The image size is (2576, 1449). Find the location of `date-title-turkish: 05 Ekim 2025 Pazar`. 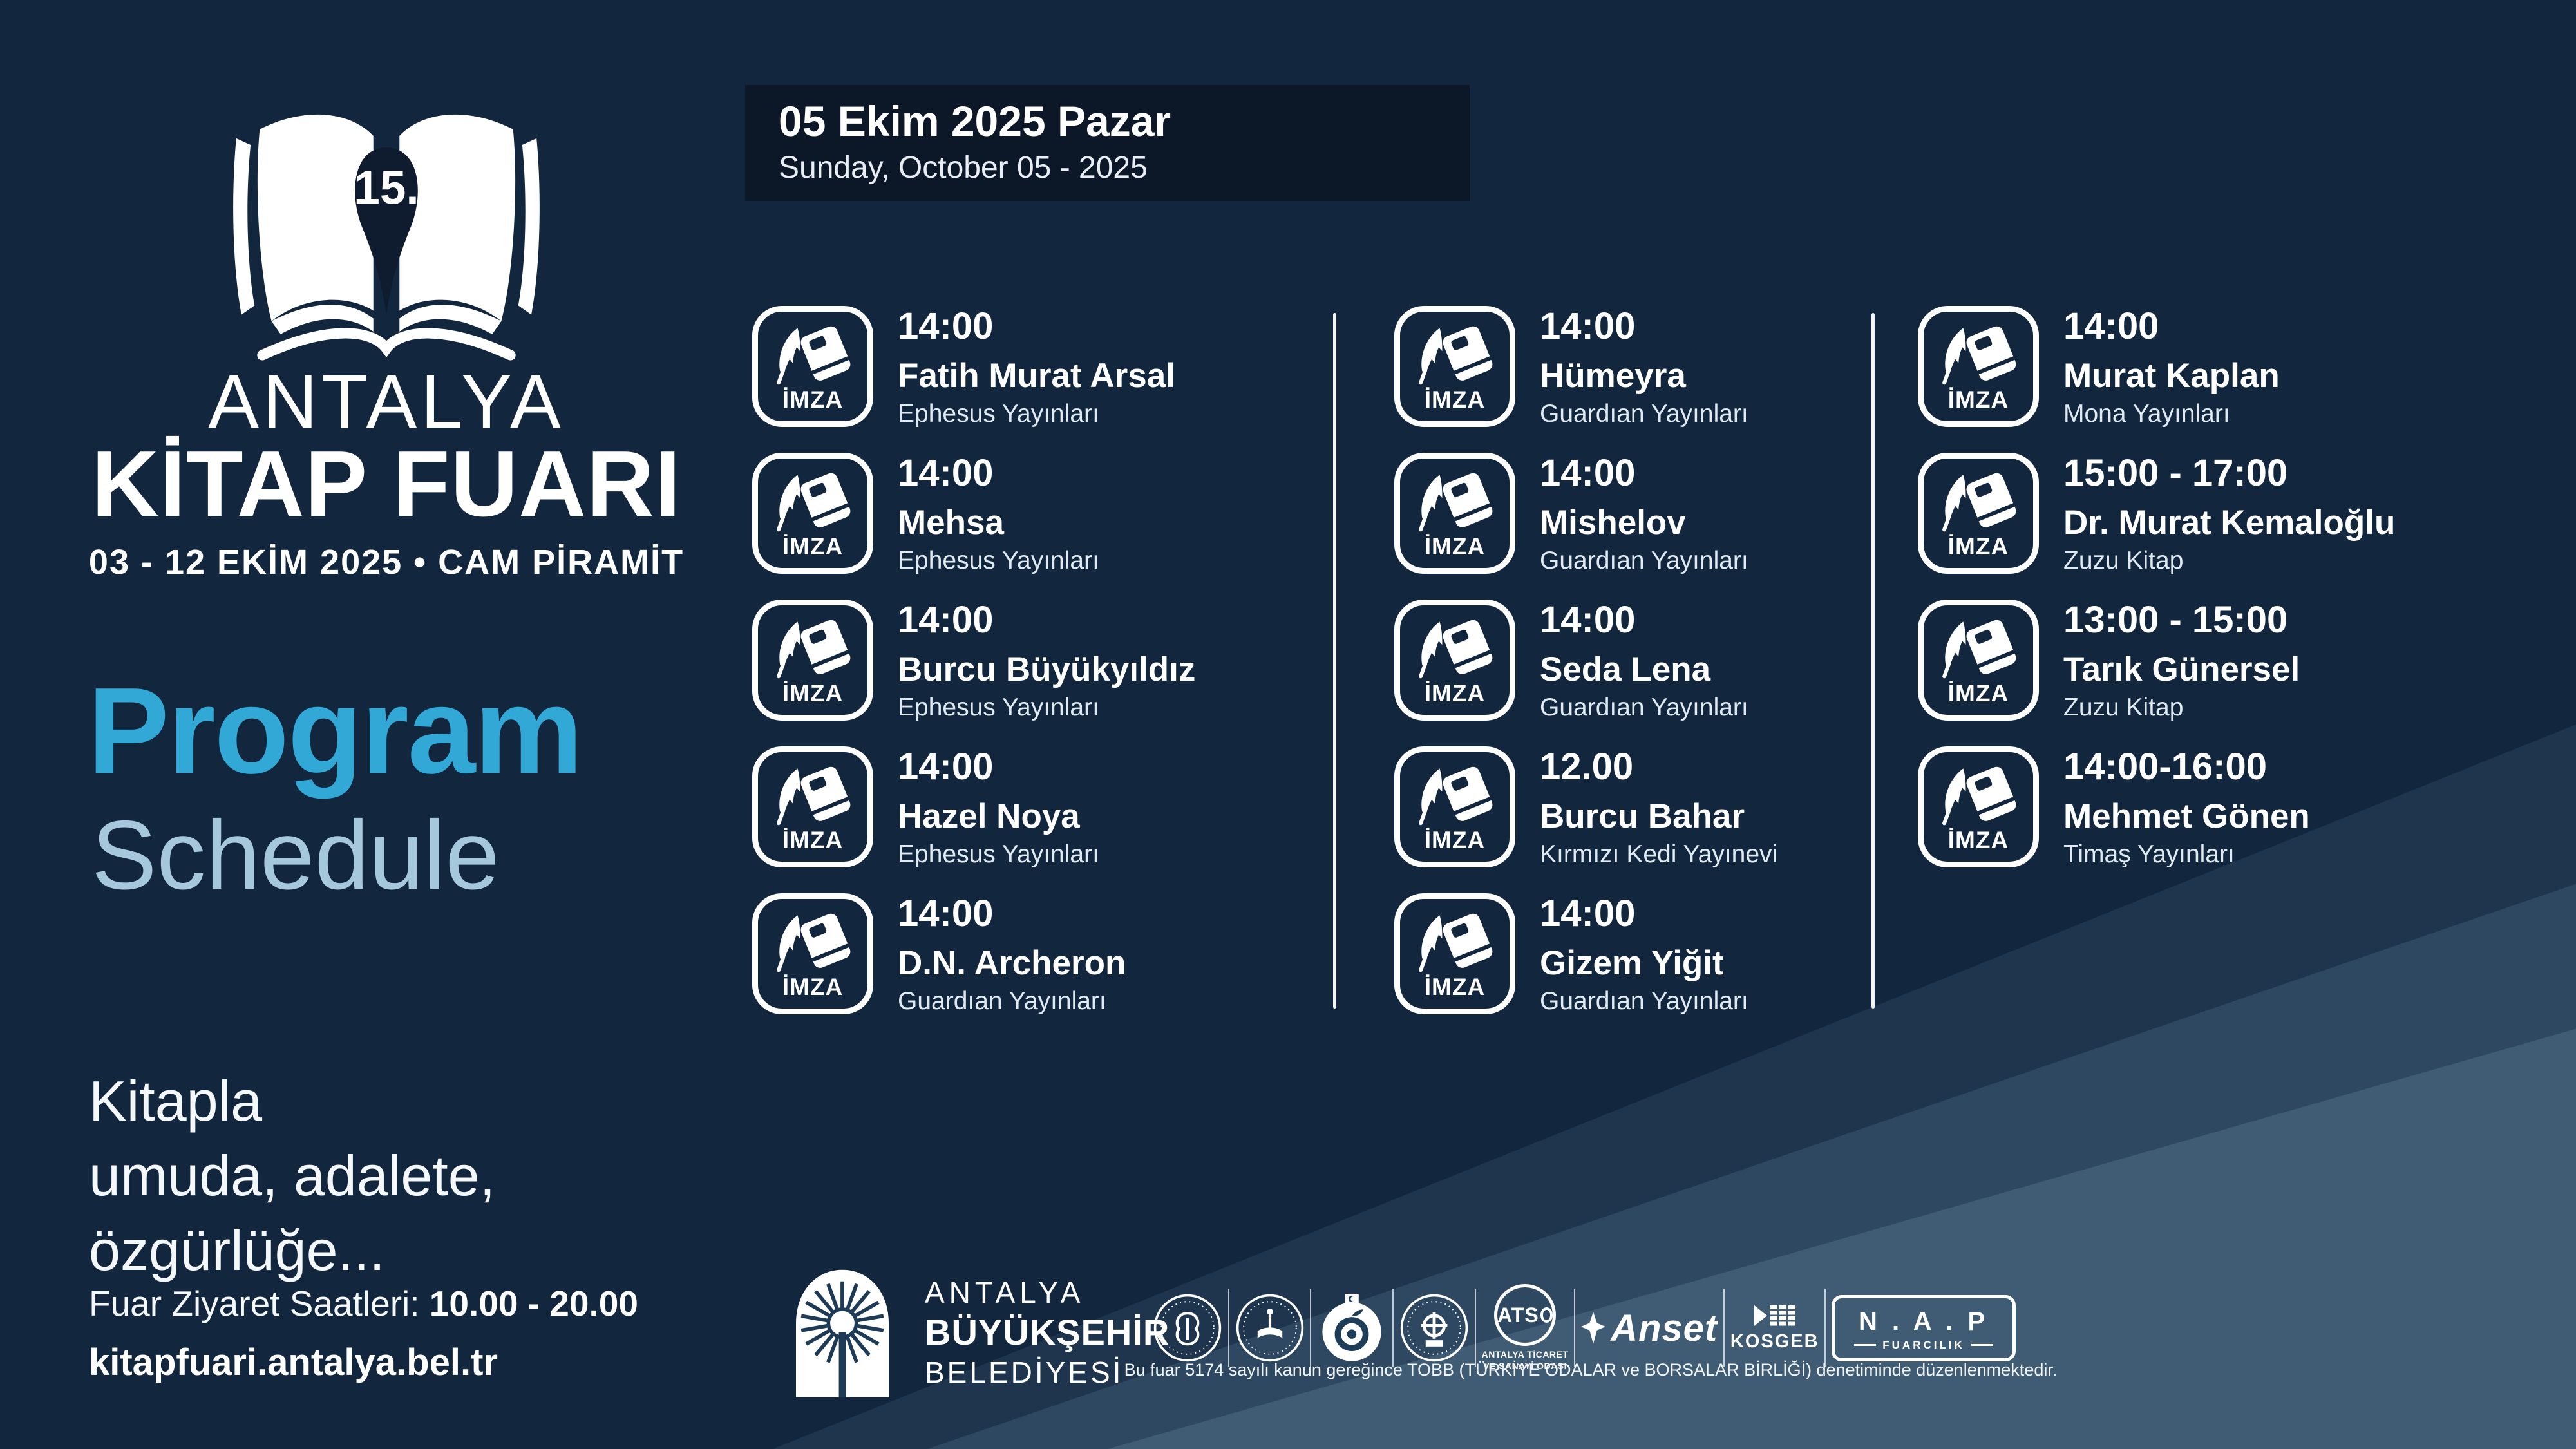

date-title-turkish: 05 Ekim 2025 Pazar is located at coordinates (975, 121).